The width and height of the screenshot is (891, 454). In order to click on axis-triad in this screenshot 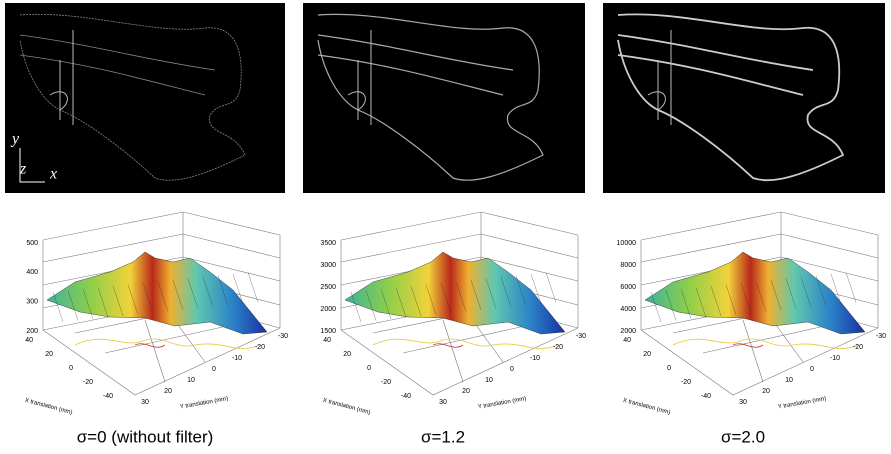, I will do `click(32, 165)`.